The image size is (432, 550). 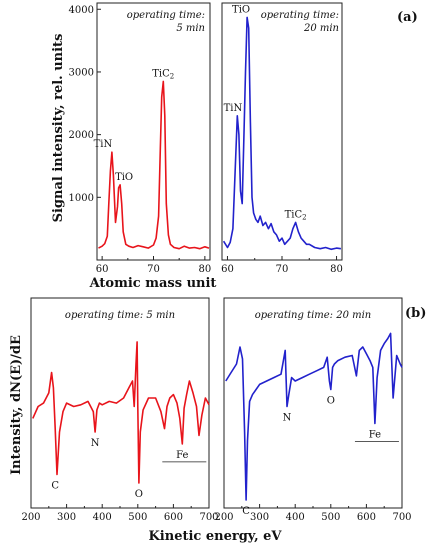 I want to click on a-y-axis-label: Signal intensity, rel. units, so click(x=58, y=128).